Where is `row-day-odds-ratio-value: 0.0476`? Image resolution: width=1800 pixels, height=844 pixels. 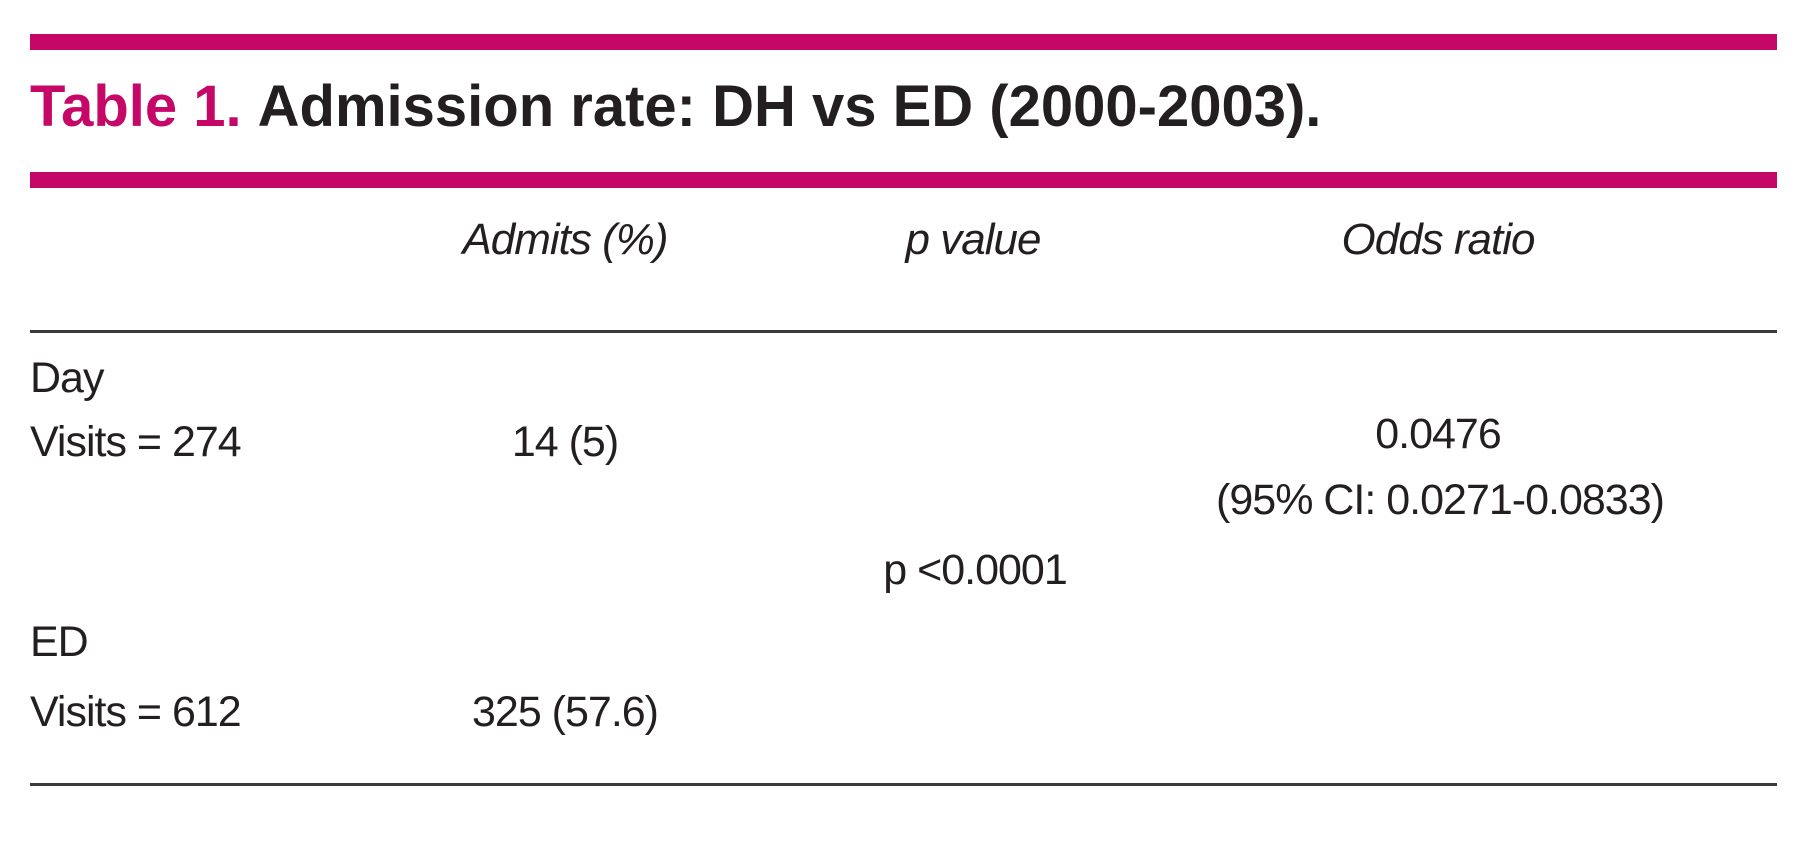
row-day-odds-ratio-value: 0.0476 is located at coordinates (1438, 434).